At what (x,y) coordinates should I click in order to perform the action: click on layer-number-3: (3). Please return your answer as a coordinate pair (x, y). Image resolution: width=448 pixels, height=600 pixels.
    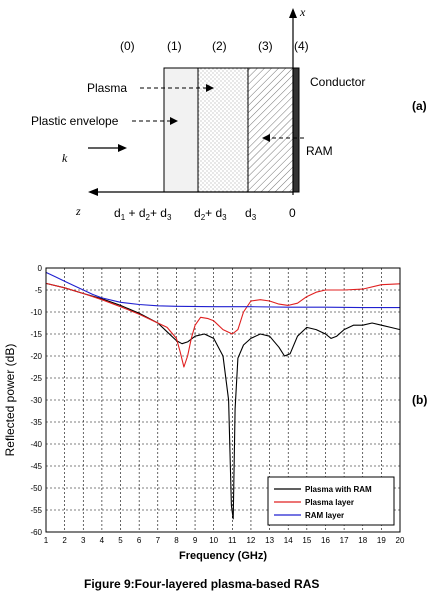
    Looking at the image, I should click on (265, 46).